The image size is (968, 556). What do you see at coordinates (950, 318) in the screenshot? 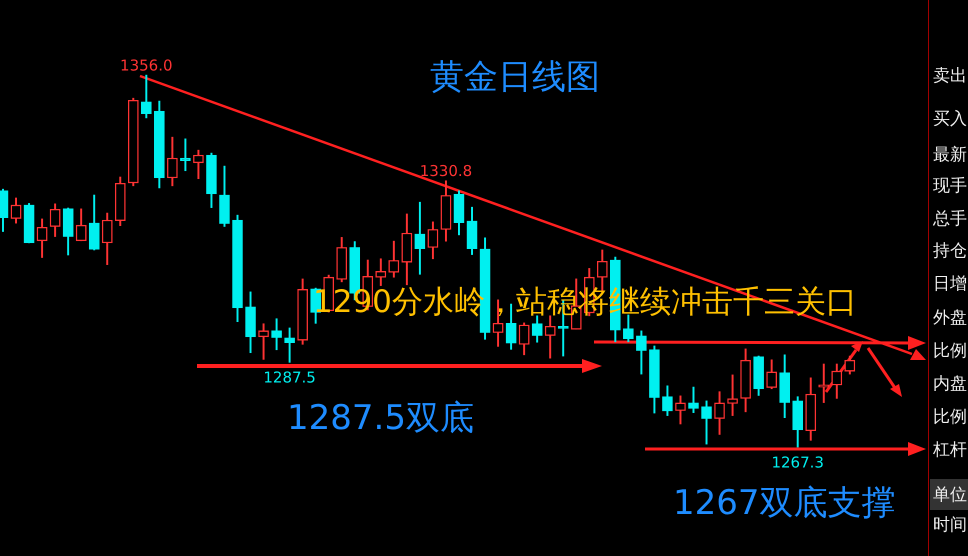
I see `text: 外盘` at bounding box center [950, 318].